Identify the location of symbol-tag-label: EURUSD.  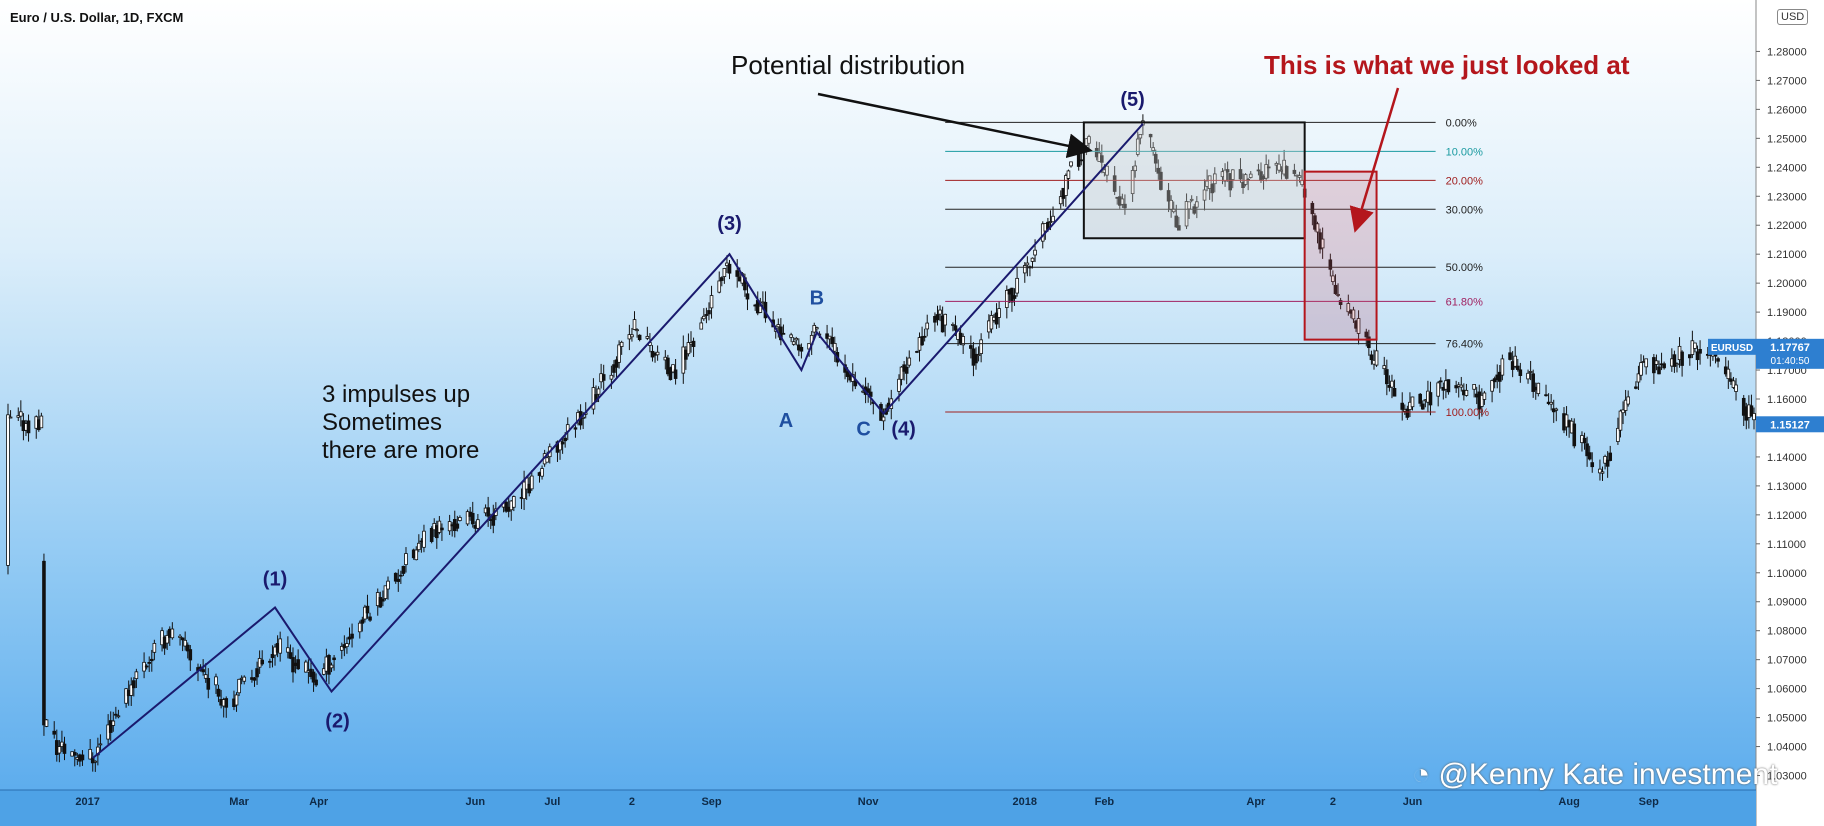
(1732, 348).